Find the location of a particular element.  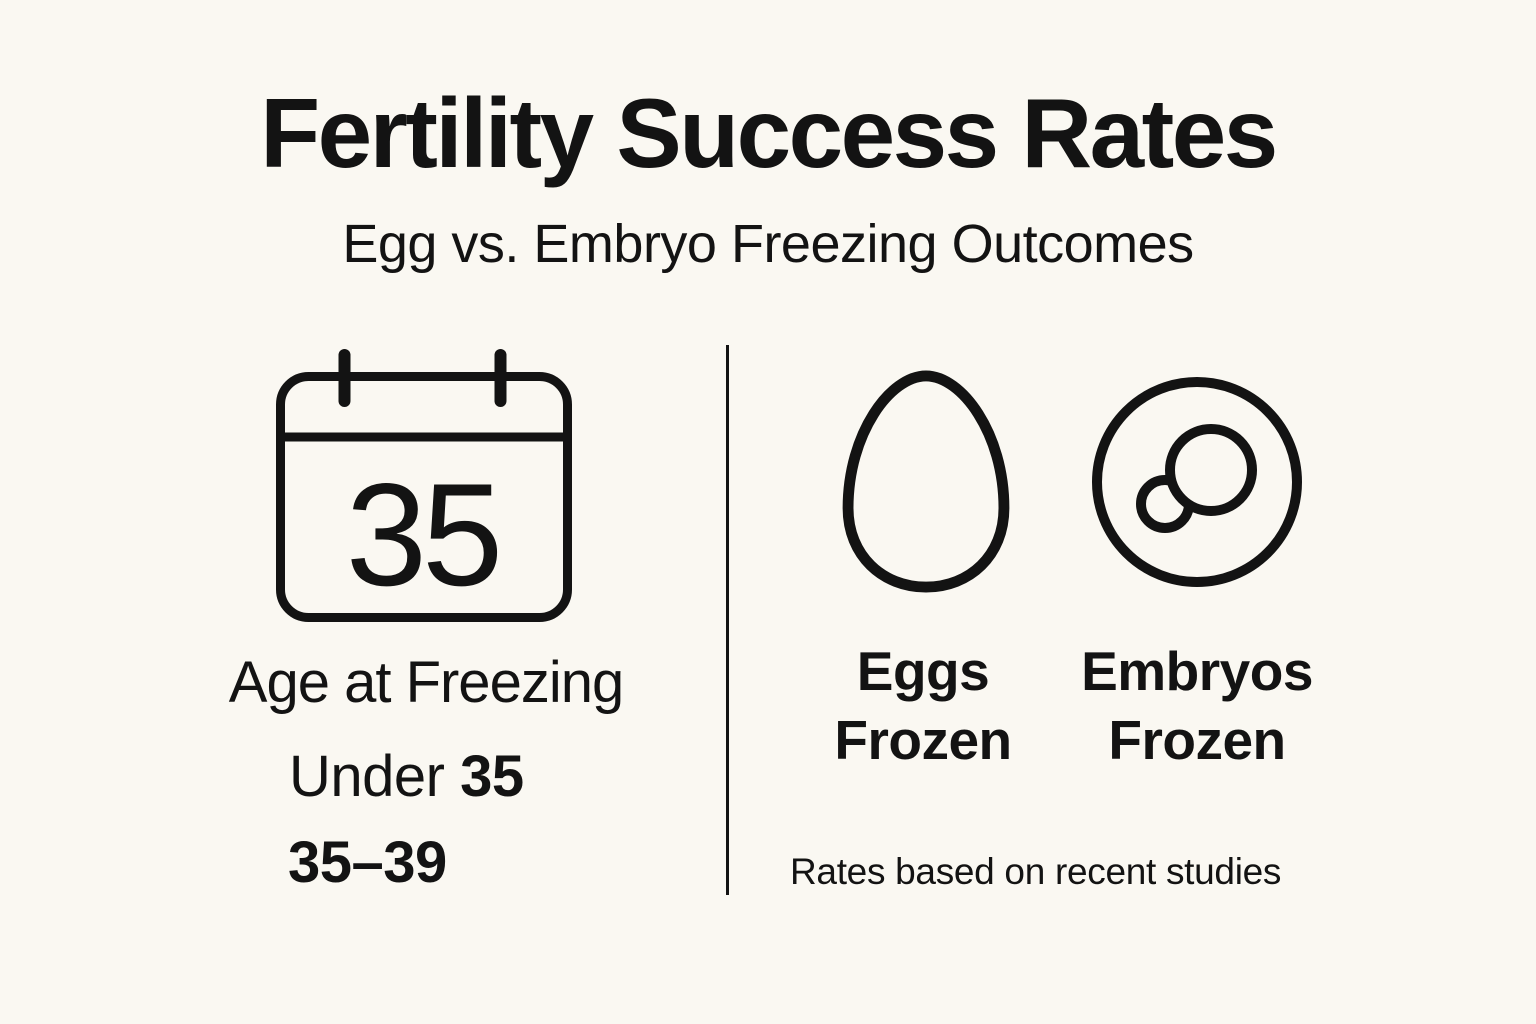

eggs-frozen-label: Eggs Frozen is located at coordinates (923, 706).